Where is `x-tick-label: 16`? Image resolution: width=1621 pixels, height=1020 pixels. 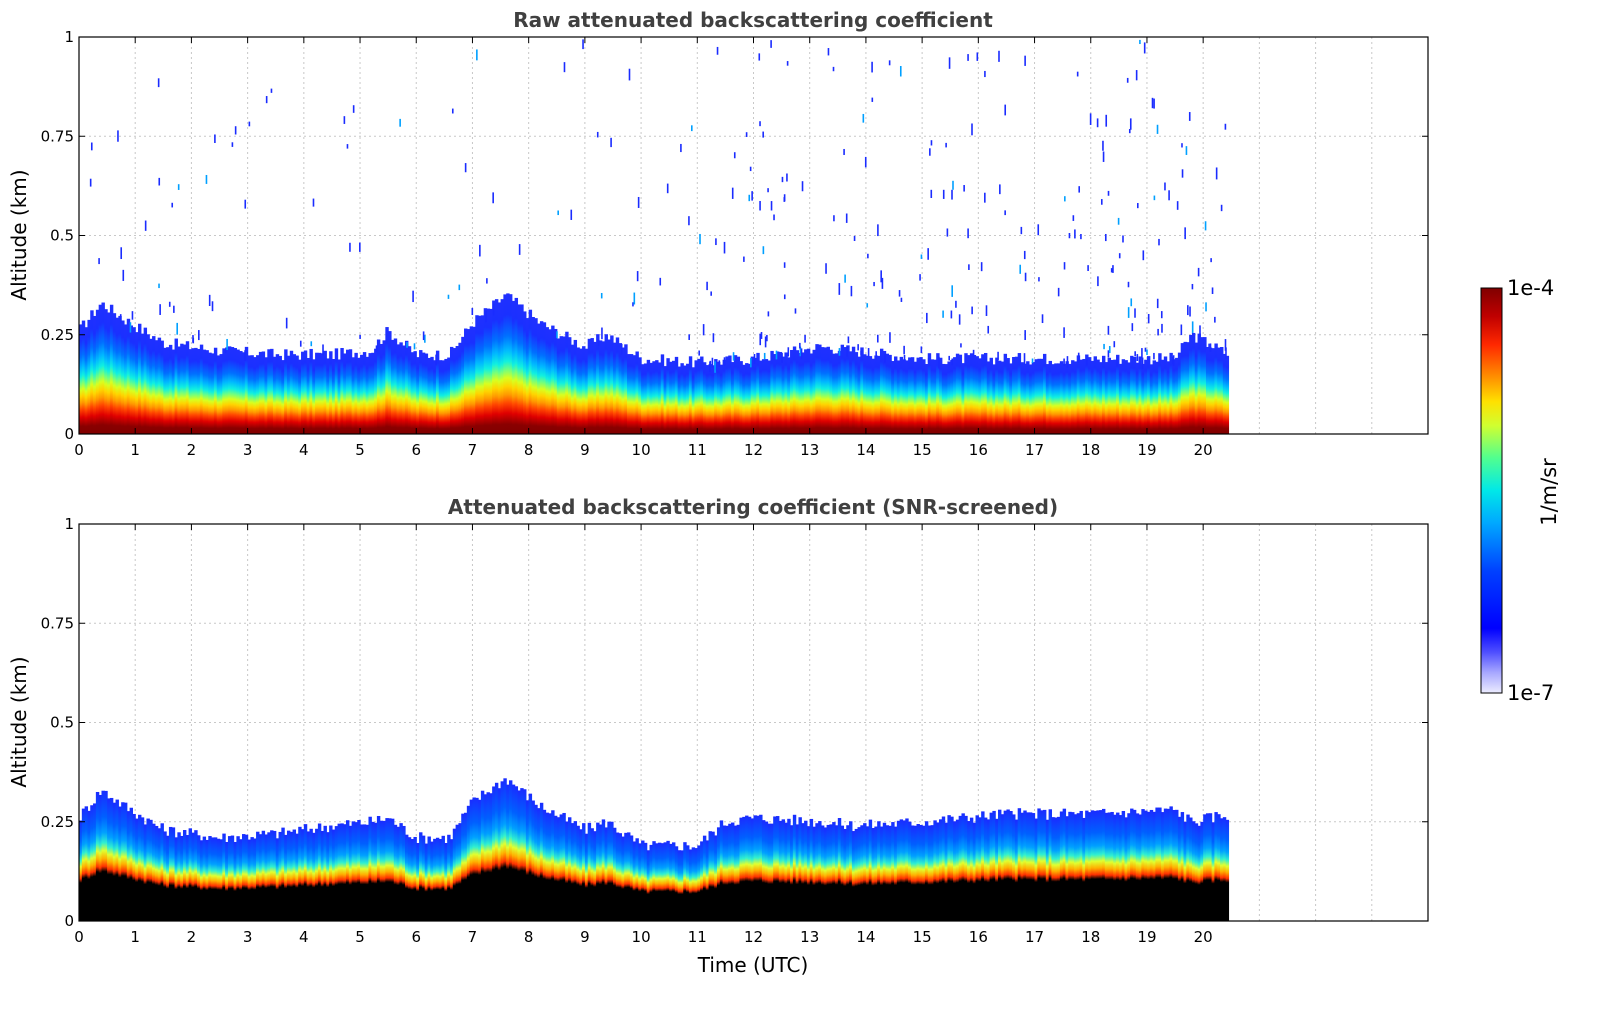 x-tick-label: 16 is located at coordinates (978, 450).